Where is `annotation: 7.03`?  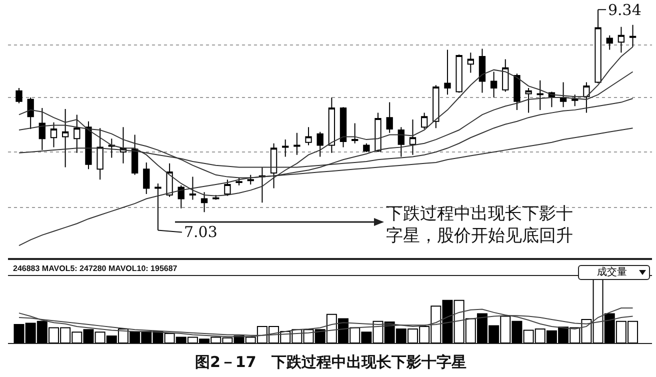
annotation: 7.03 is located at coordinates (201, 232).